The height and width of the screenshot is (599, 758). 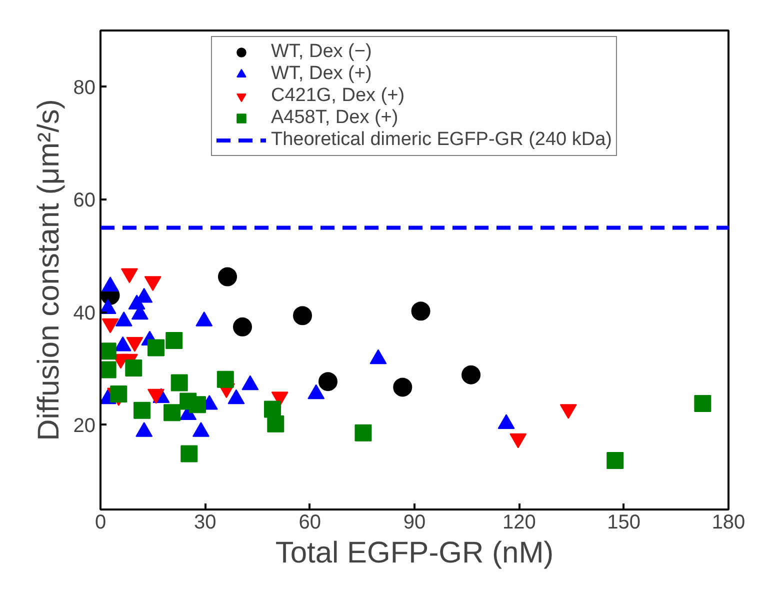 I want to click on x-tick-label: 0, so click(x=100, y=523).